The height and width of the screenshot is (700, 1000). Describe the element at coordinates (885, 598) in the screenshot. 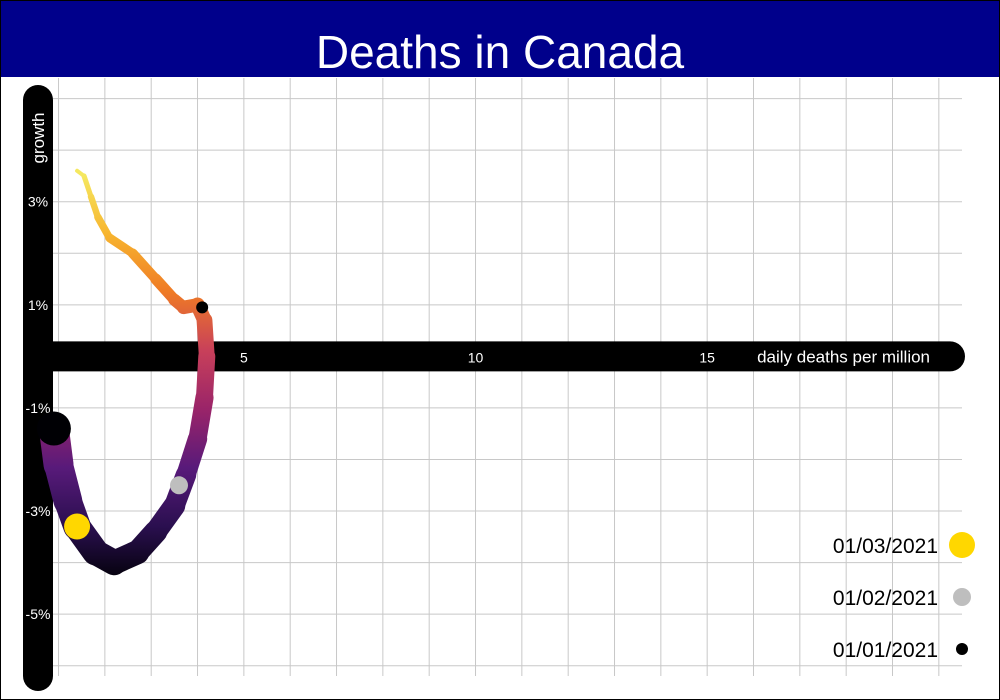

I see `legend-label: 01/02/2021` at that location.